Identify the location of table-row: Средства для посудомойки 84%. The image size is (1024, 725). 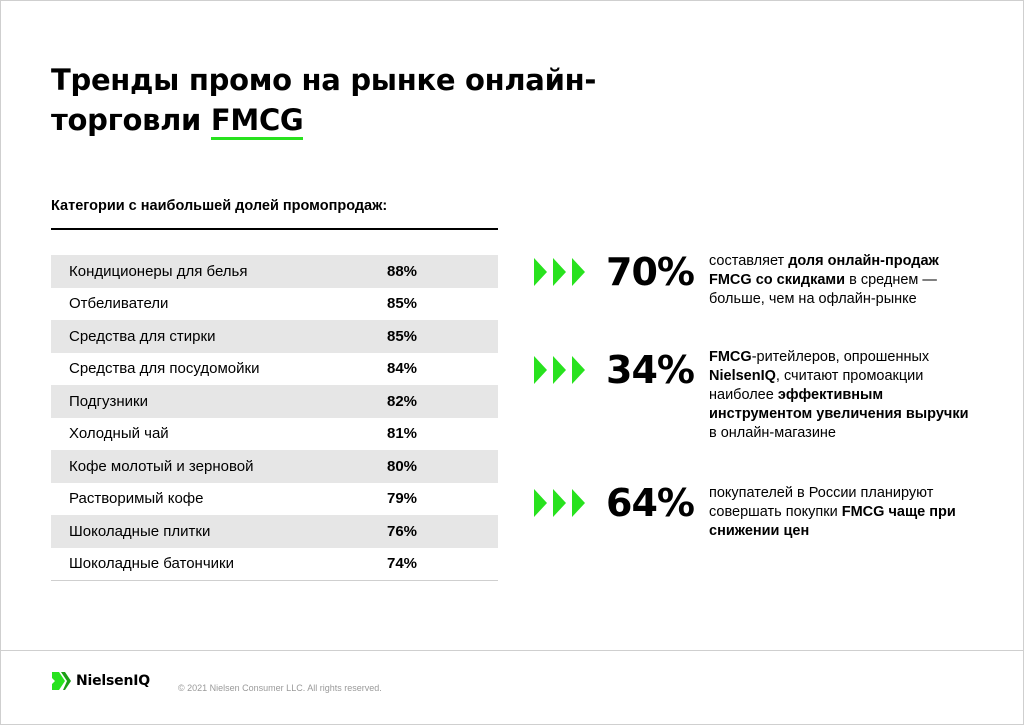
(274, 369).